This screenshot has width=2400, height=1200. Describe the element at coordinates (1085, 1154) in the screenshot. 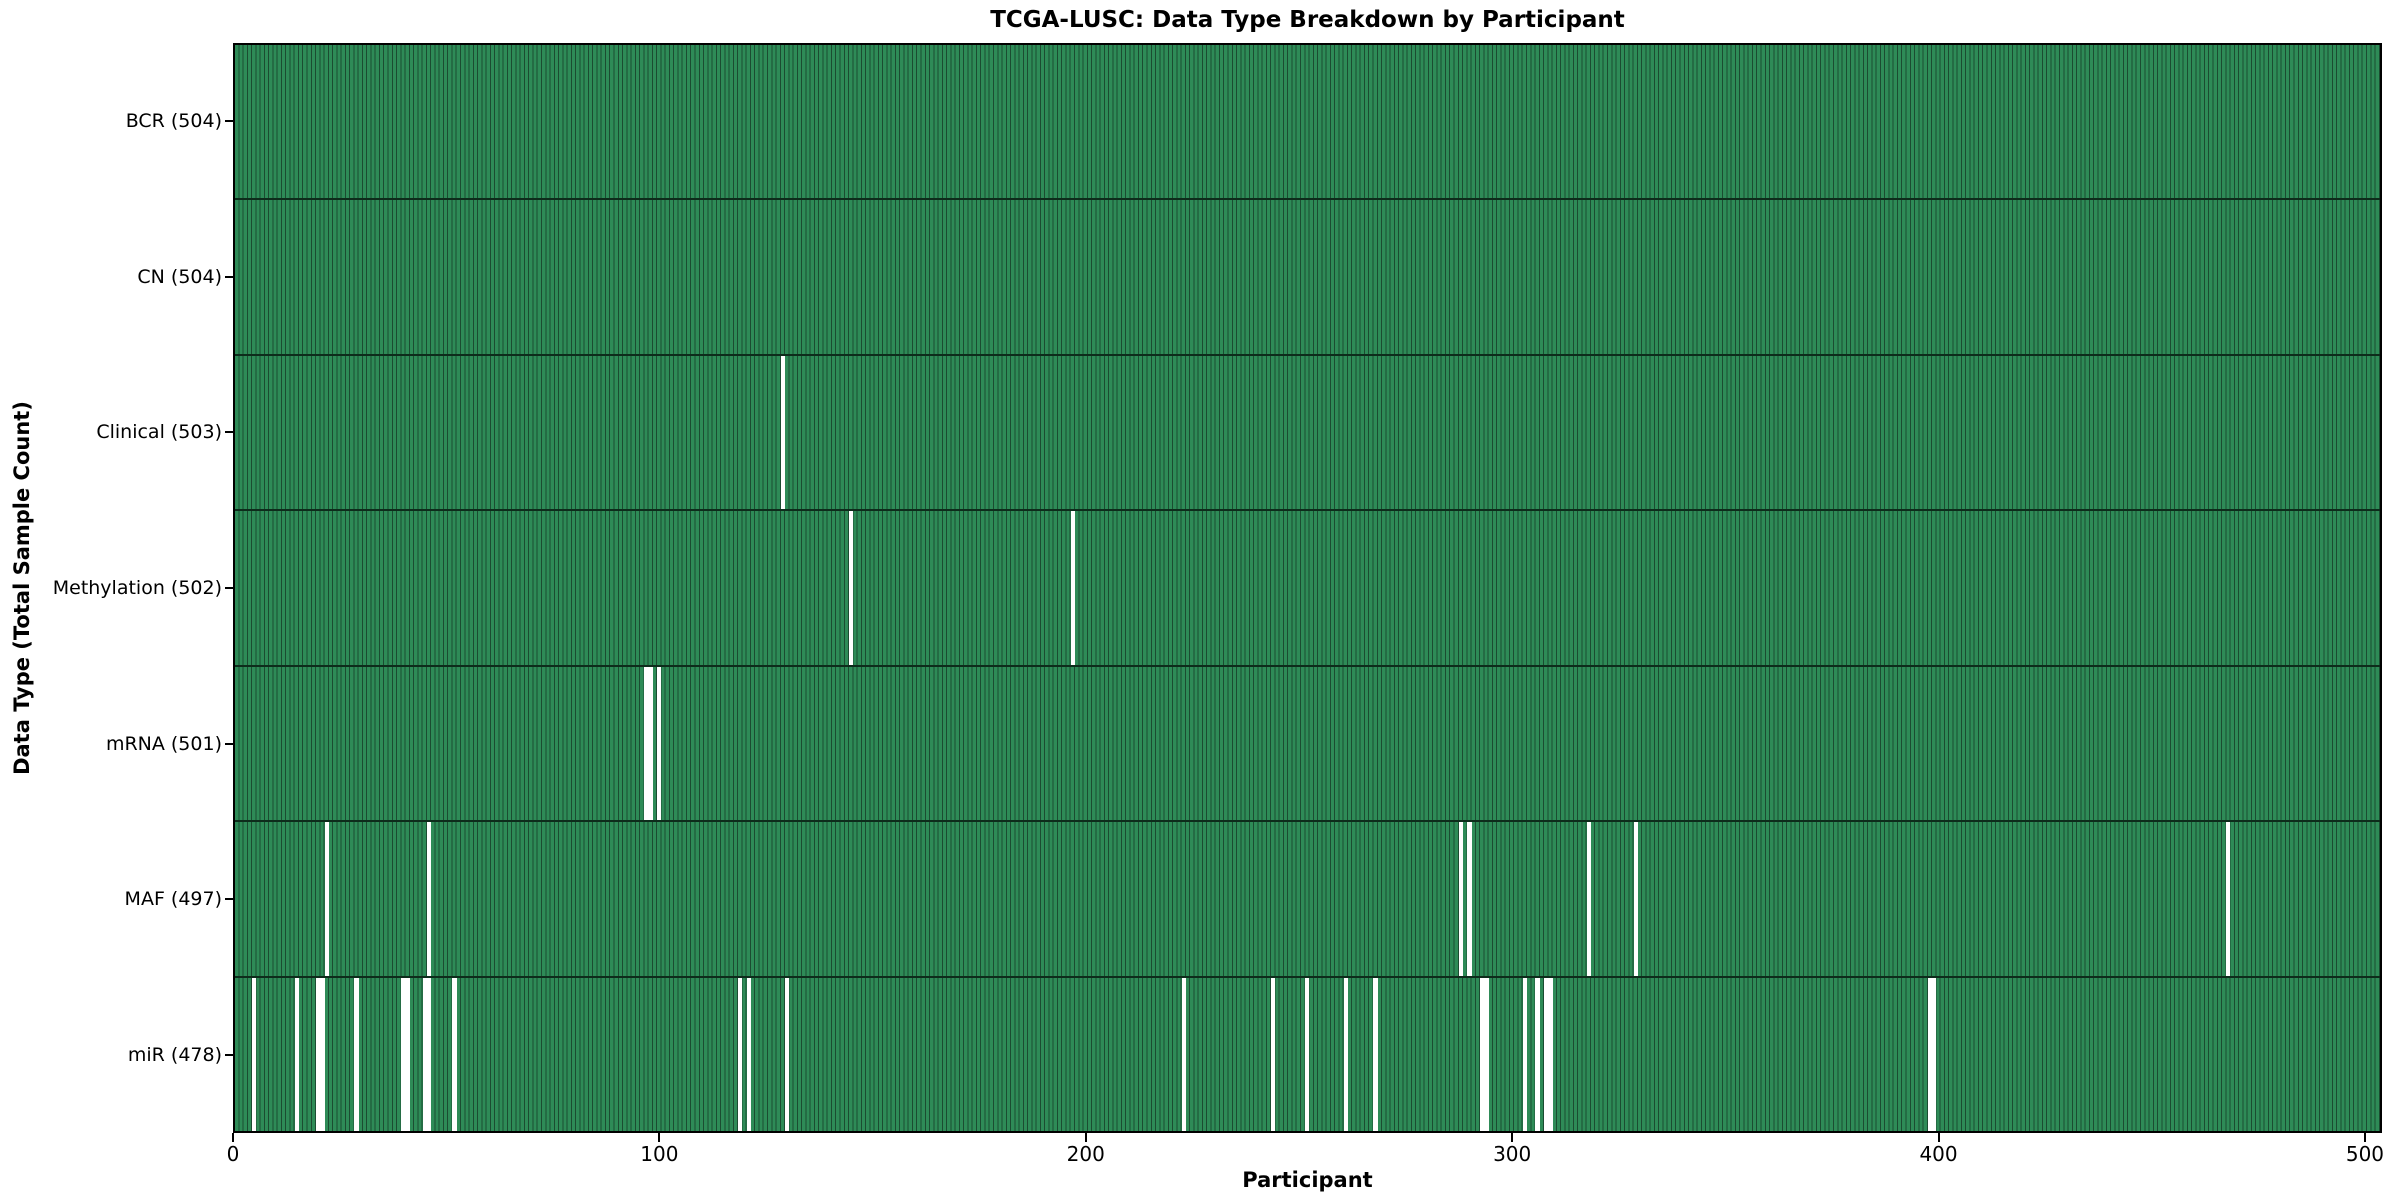

I see `xtick-label-200: 200` at that location.